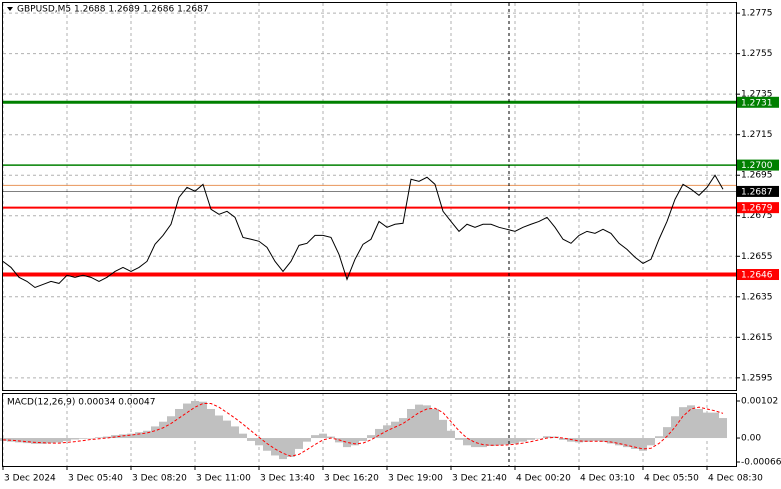 The image size is (781, 489). What do you see at coordinates (757, 54) in the screenshot?
I see `y-tick-label: 1.2755` at bounding box center [757, 54].